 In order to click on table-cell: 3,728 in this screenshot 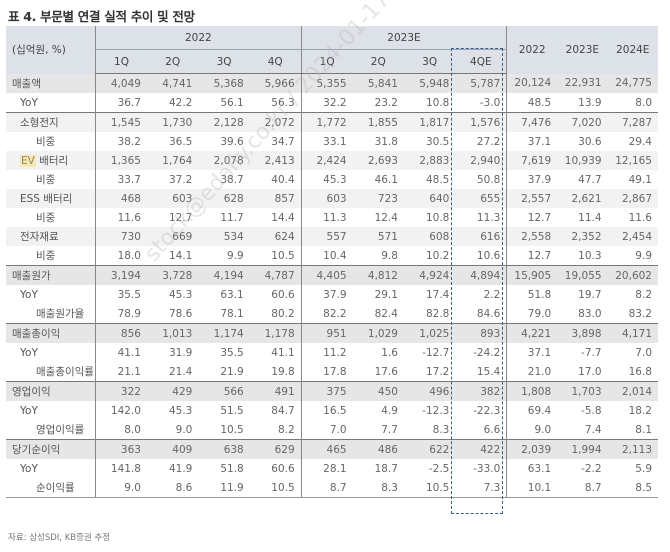, I will do `click(172, 275)`.